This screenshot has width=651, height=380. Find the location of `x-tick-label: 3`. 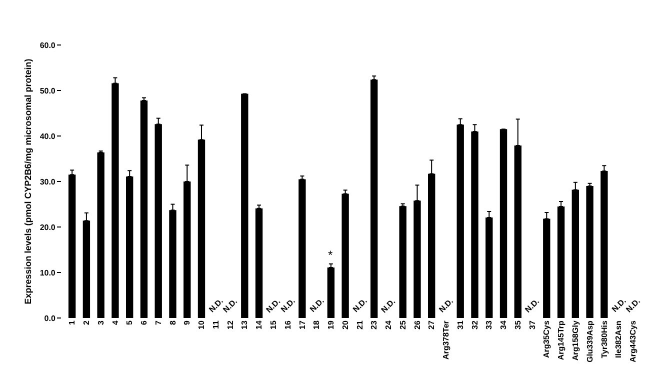

x-tick-label: 3 is located at coordinates (101, 323).